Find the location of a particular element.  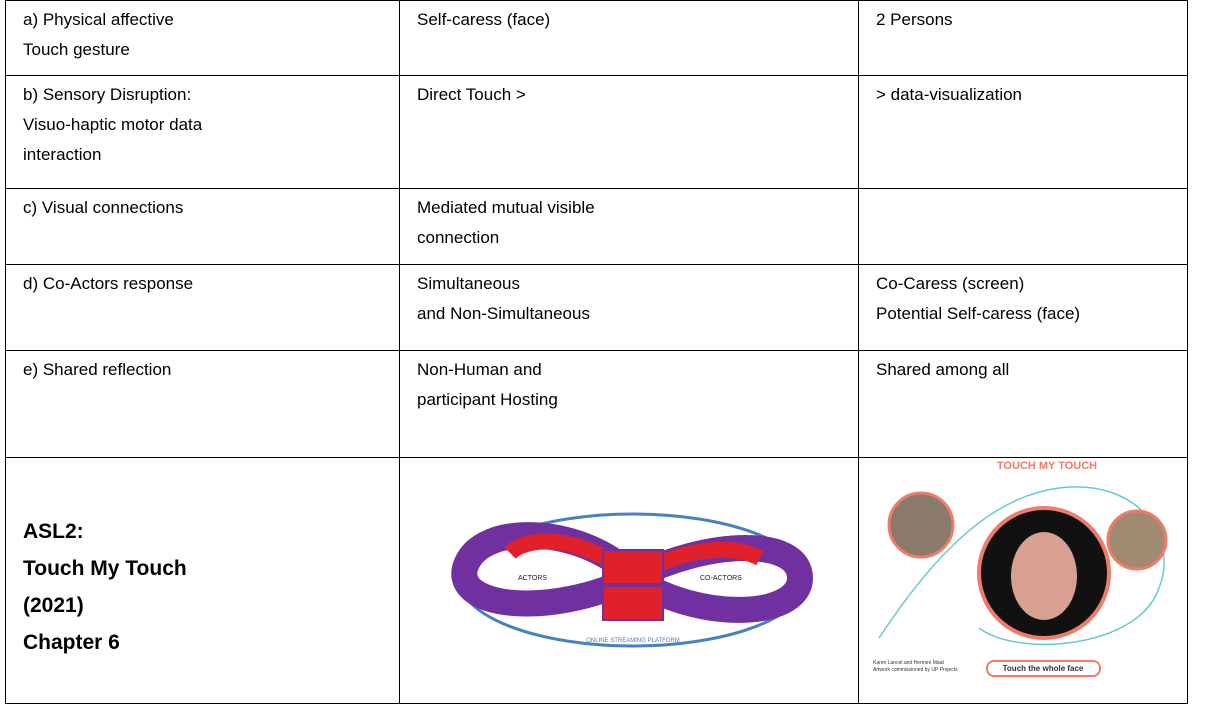

footer-title-cell: ASL2: Touch My Touch (2021) Chapter 6 is located at coordinates (202, 580).